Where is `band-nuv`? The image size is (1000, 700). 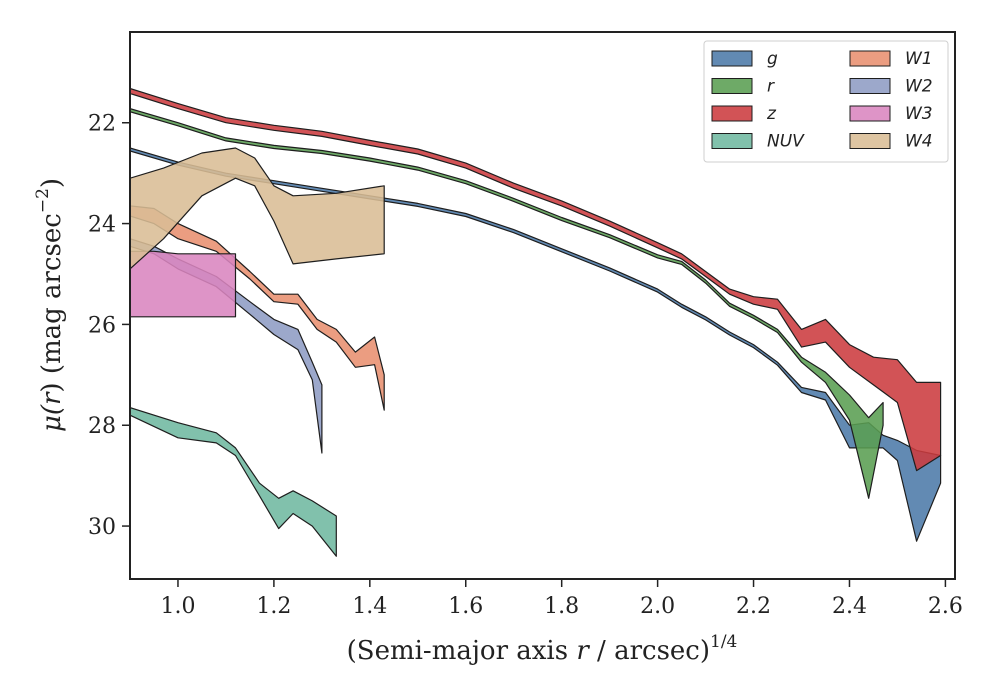 band-nuv is located at coordinates (233, 482).